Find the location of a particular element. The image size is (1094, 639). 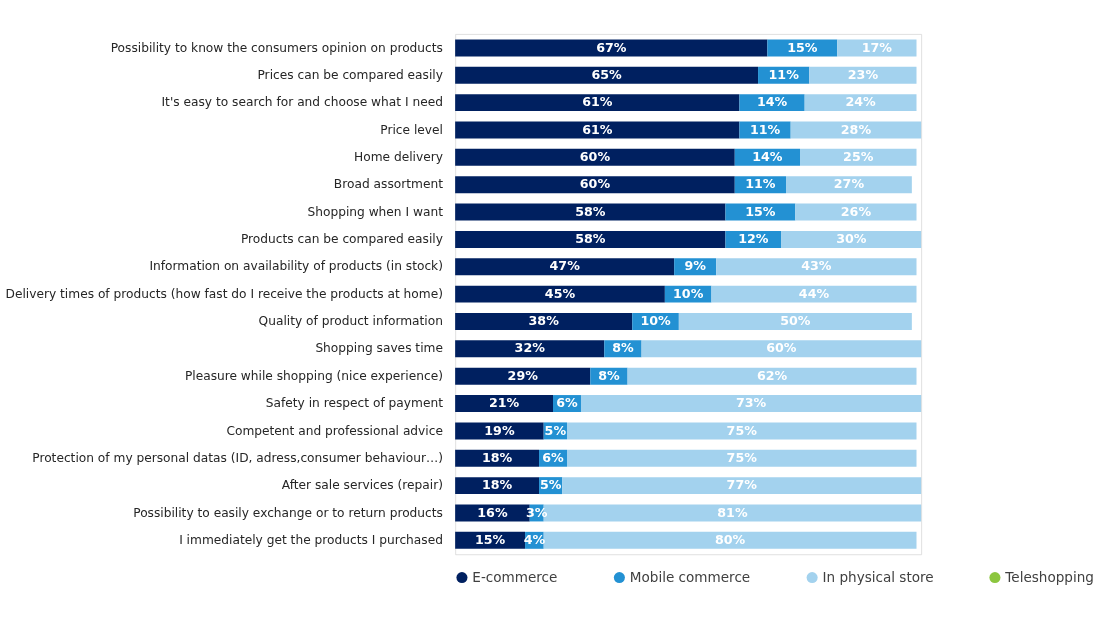

data-label: 75% is located at coordinates (742, 430).